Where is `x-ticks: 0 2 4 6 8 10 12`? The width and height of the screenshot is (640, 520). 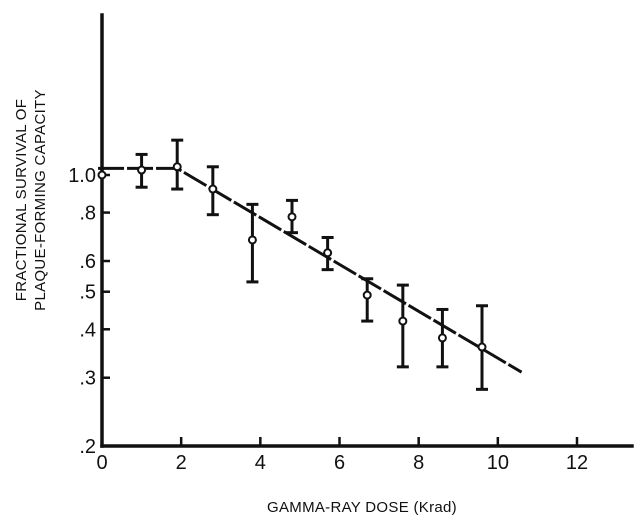
x-ticks: 0 2 4 6 8 10 12 is located at coordinates (342, 455).